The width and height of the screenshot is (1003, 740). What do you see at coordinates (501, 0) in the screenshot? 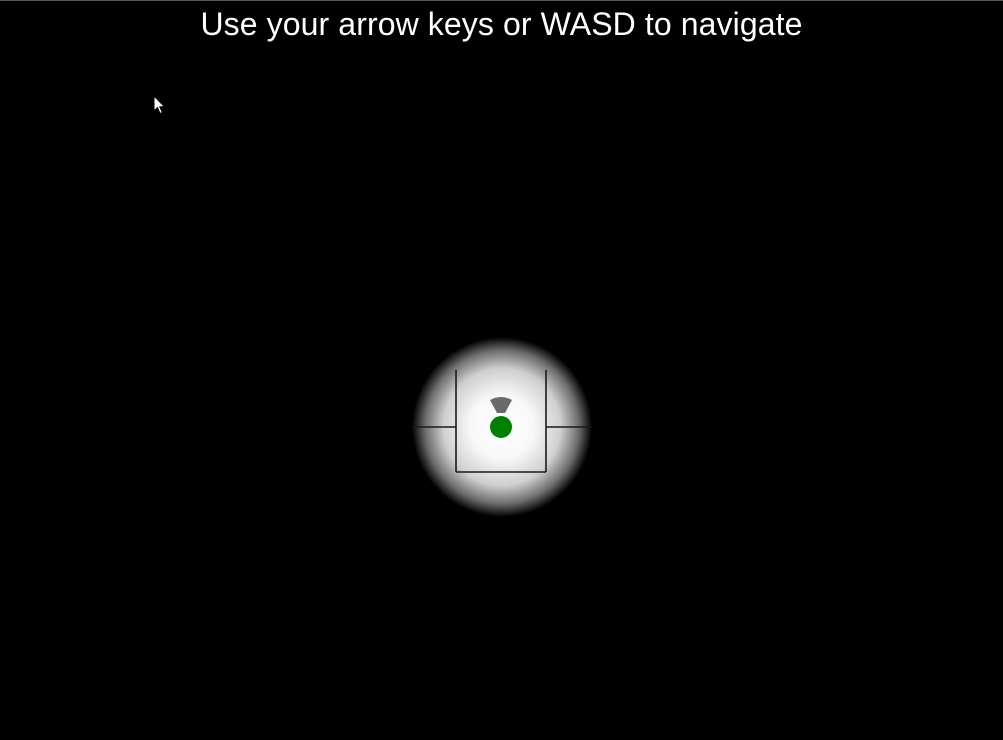
I see `window-top-border` at bounding box center [501, 0].